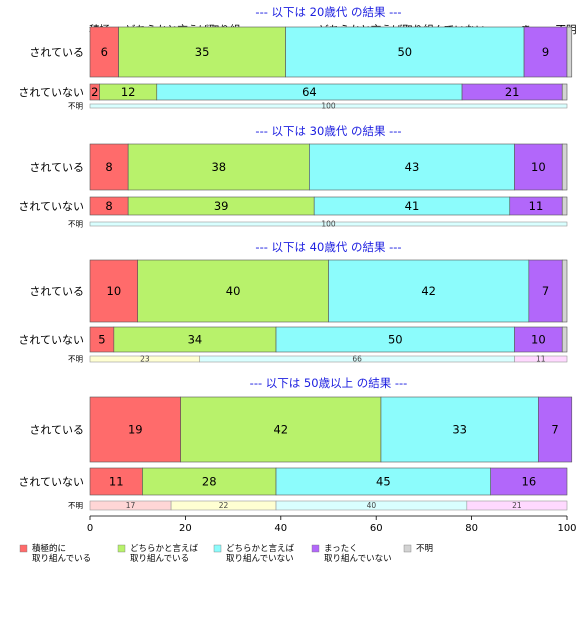  Describe the element at coordinates (224, 505) in the screenshot. I see `data-label: 22` at that location.